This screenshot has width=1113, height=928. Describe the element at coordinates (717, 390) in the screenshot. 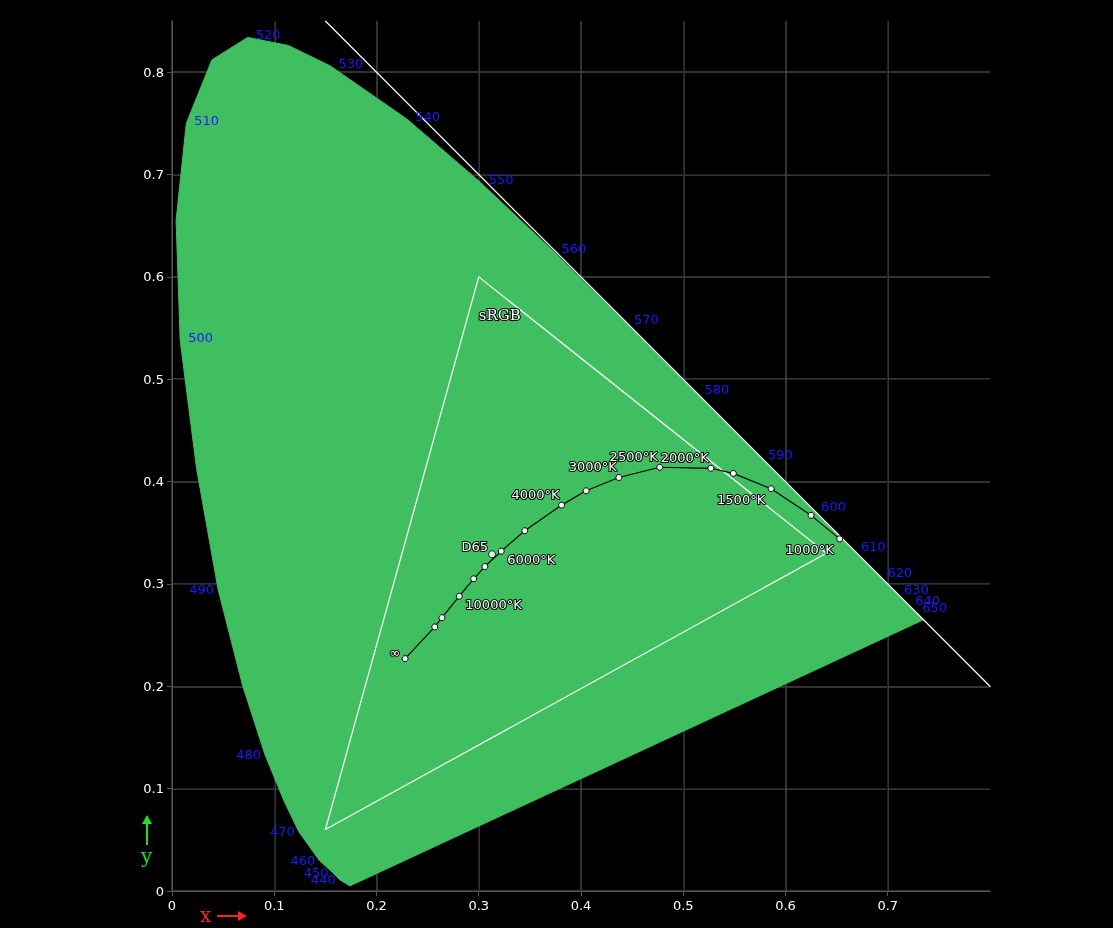

I see `annotation: 580` at that location.